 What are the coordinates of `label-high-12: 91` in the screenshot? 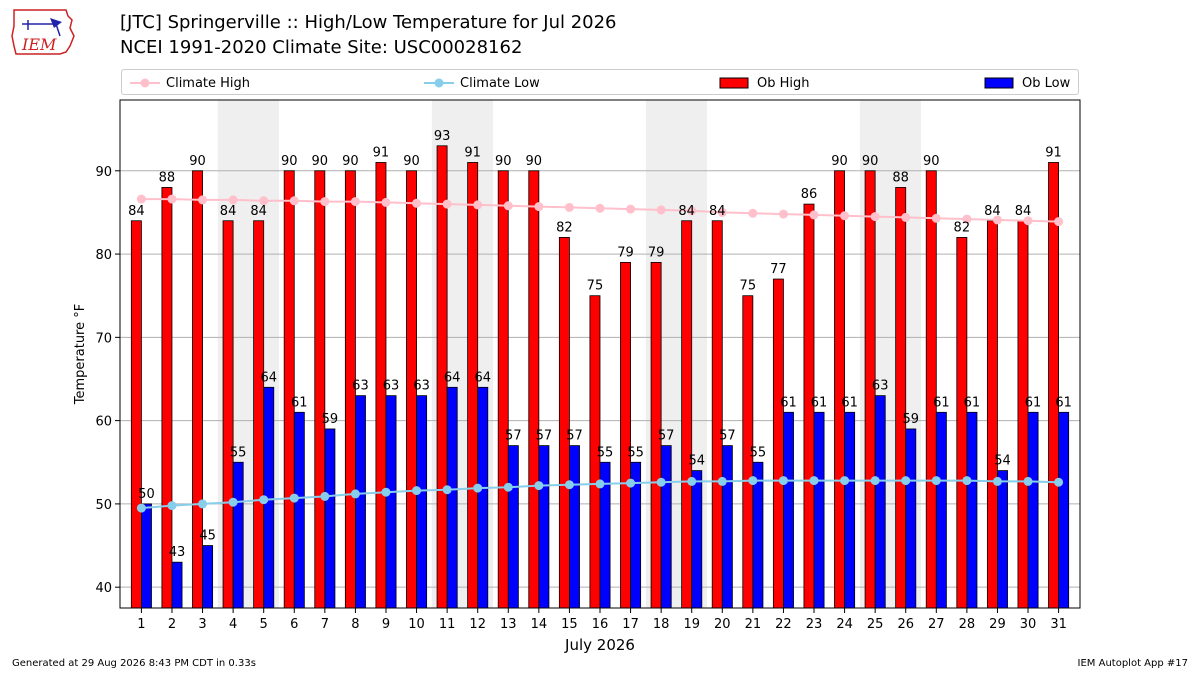 It's located at (472, 152).